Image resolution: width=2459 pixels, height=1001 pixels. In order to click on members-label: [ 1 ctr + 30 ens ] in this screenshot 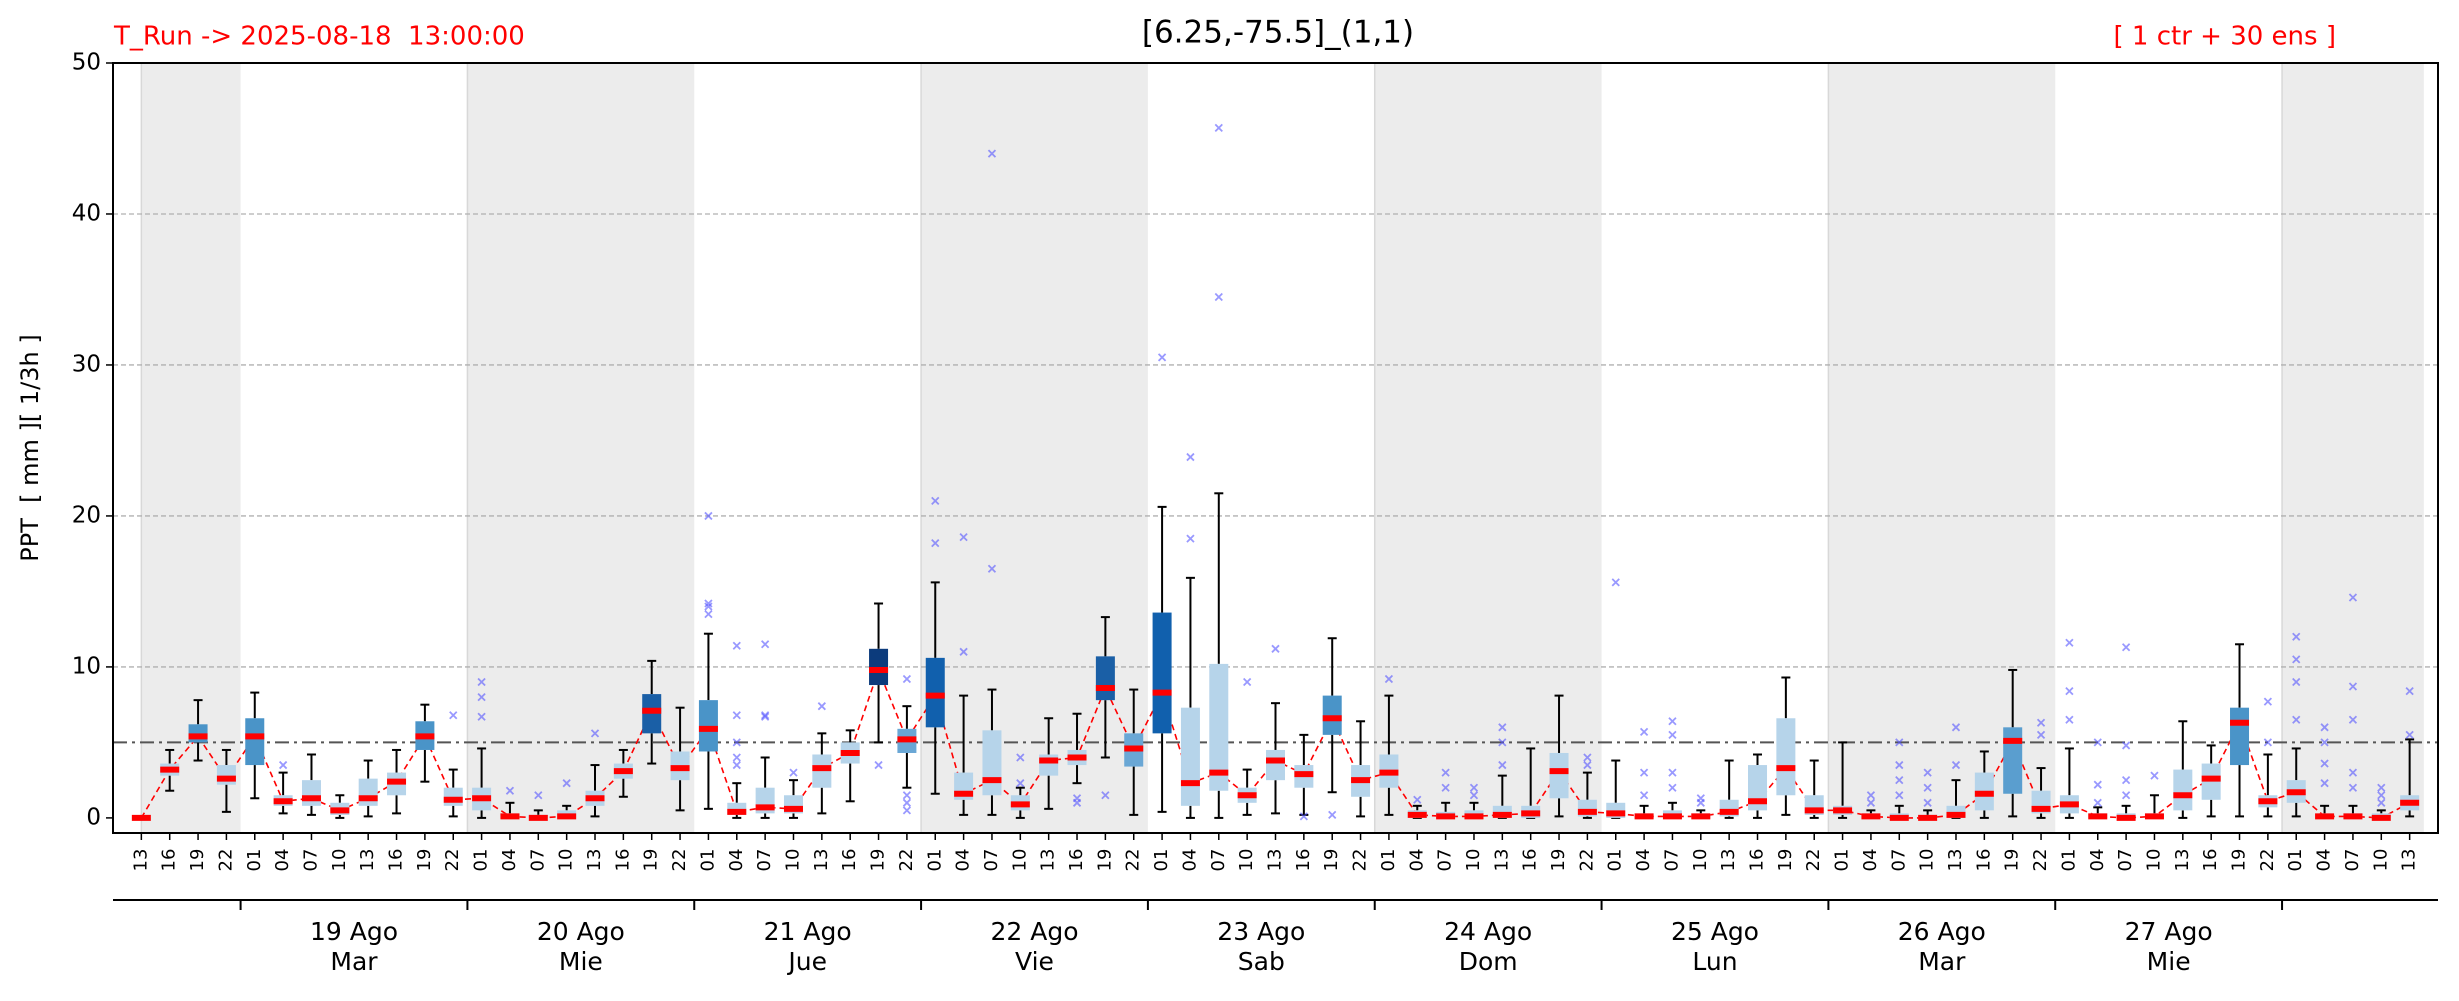, I will do `click(2225, 37)`.